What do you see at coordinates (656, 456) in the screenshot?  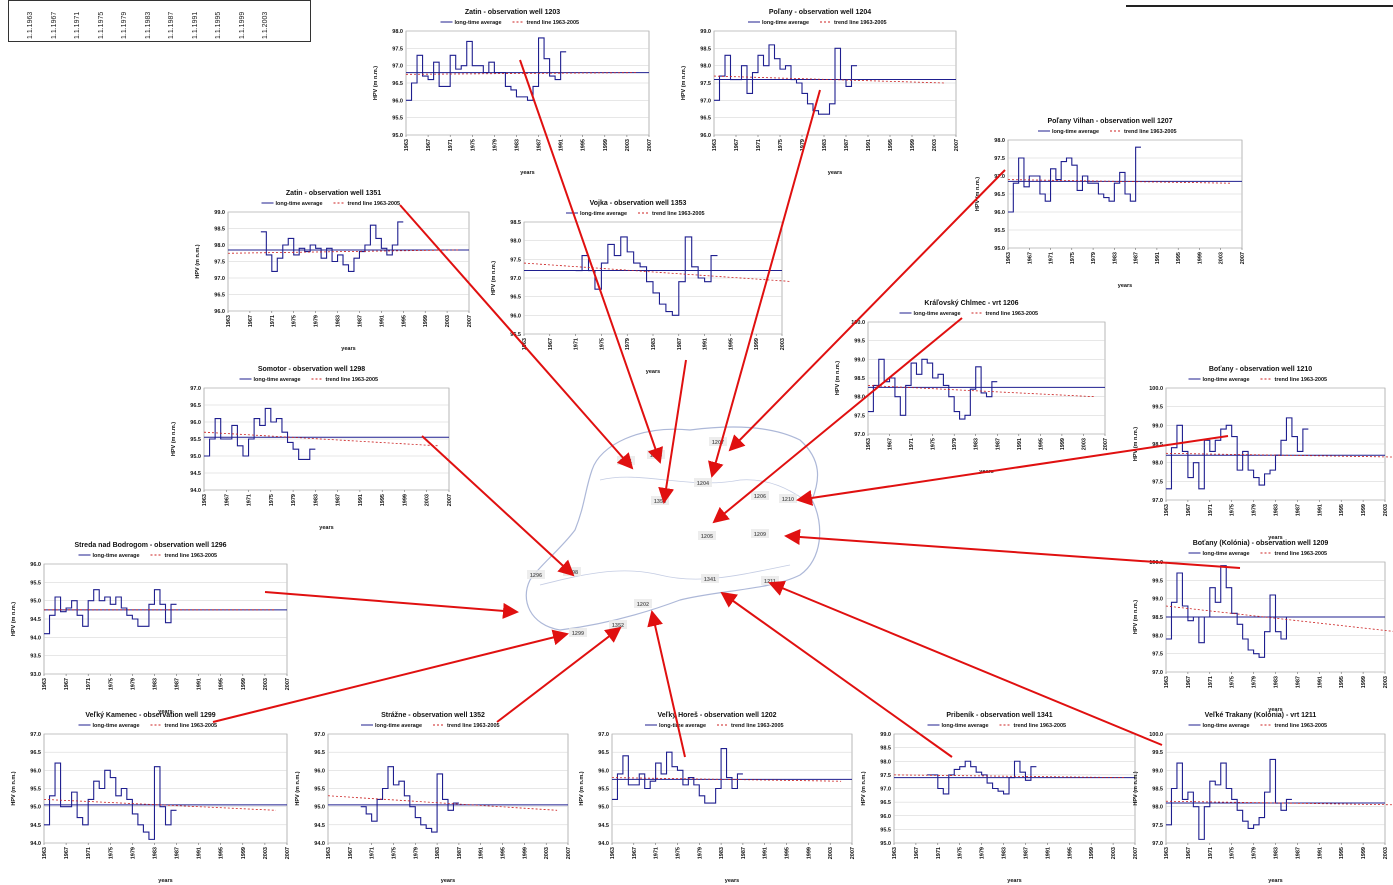 I see `map-marker-label: 1203` at bounding box center [656, 456].